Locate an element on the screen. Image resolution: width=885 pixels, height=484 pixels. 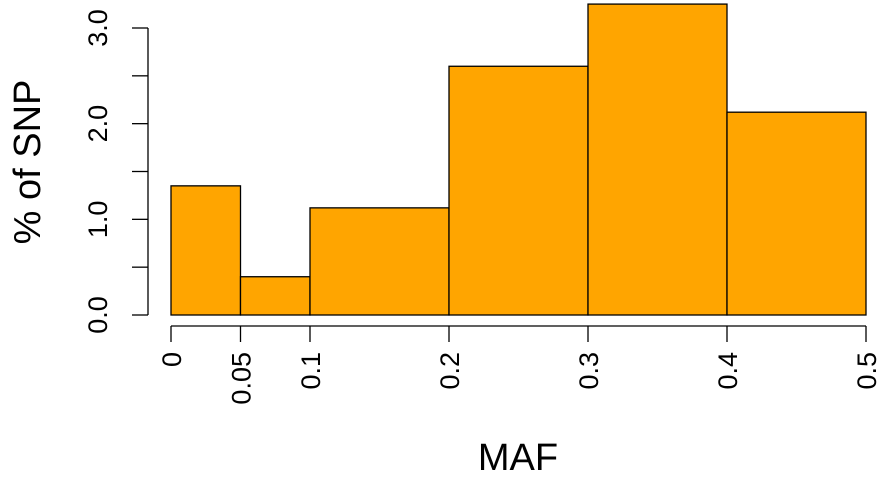
x-tick-label-0: 0 is located at coordinates (172, 359).